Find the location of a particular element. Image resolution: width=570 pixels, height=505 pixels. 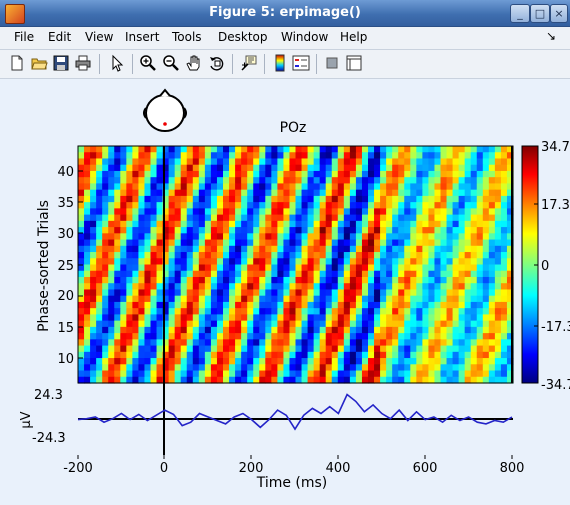

erp-average-trace is located at coordinates (295, 412).